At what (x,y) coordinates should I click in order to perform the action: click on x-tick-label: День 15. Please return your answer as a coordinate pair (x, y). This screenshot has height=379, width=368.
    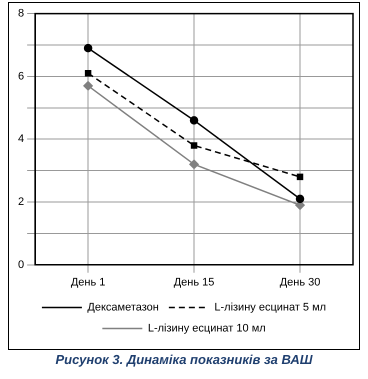
    Looking at the image, I should click on (194, 282).